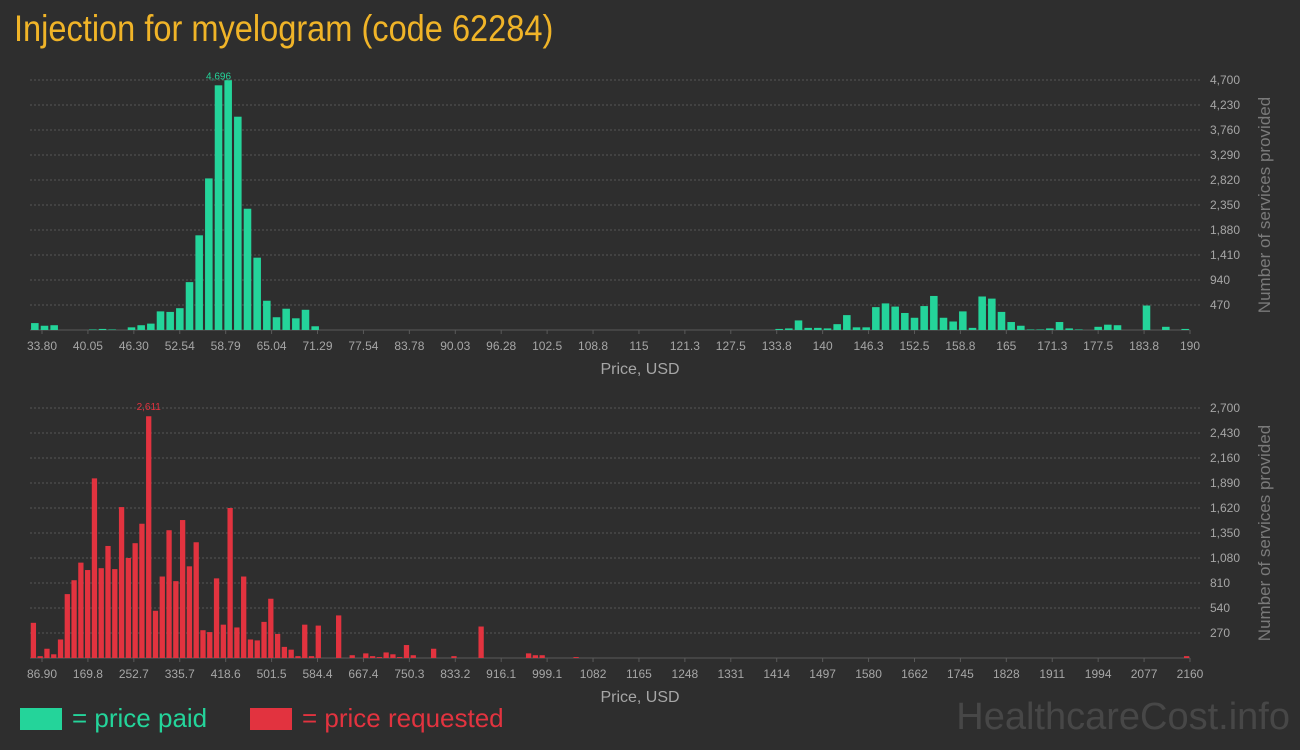 The image size is (1300, 750). Describe the element at coordinates (318, 346) in the screenshot. I see `paid-x-tick-label: 71.29` at that location.